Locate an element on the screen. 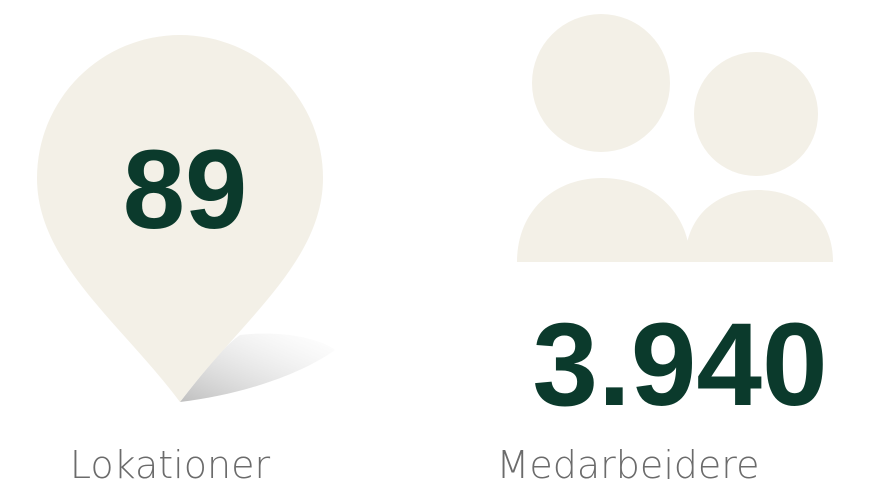 The image size is (871, 479). stat-value: 89 is located at coordinates (185, 189).